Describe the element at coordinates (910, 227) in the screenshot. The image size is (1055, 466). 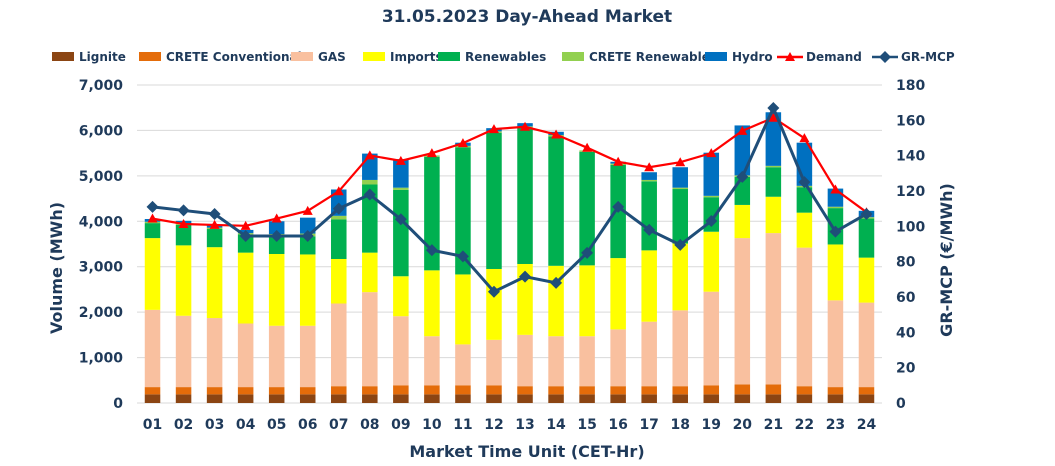
I see `y2-tick-label: 100` at that location.